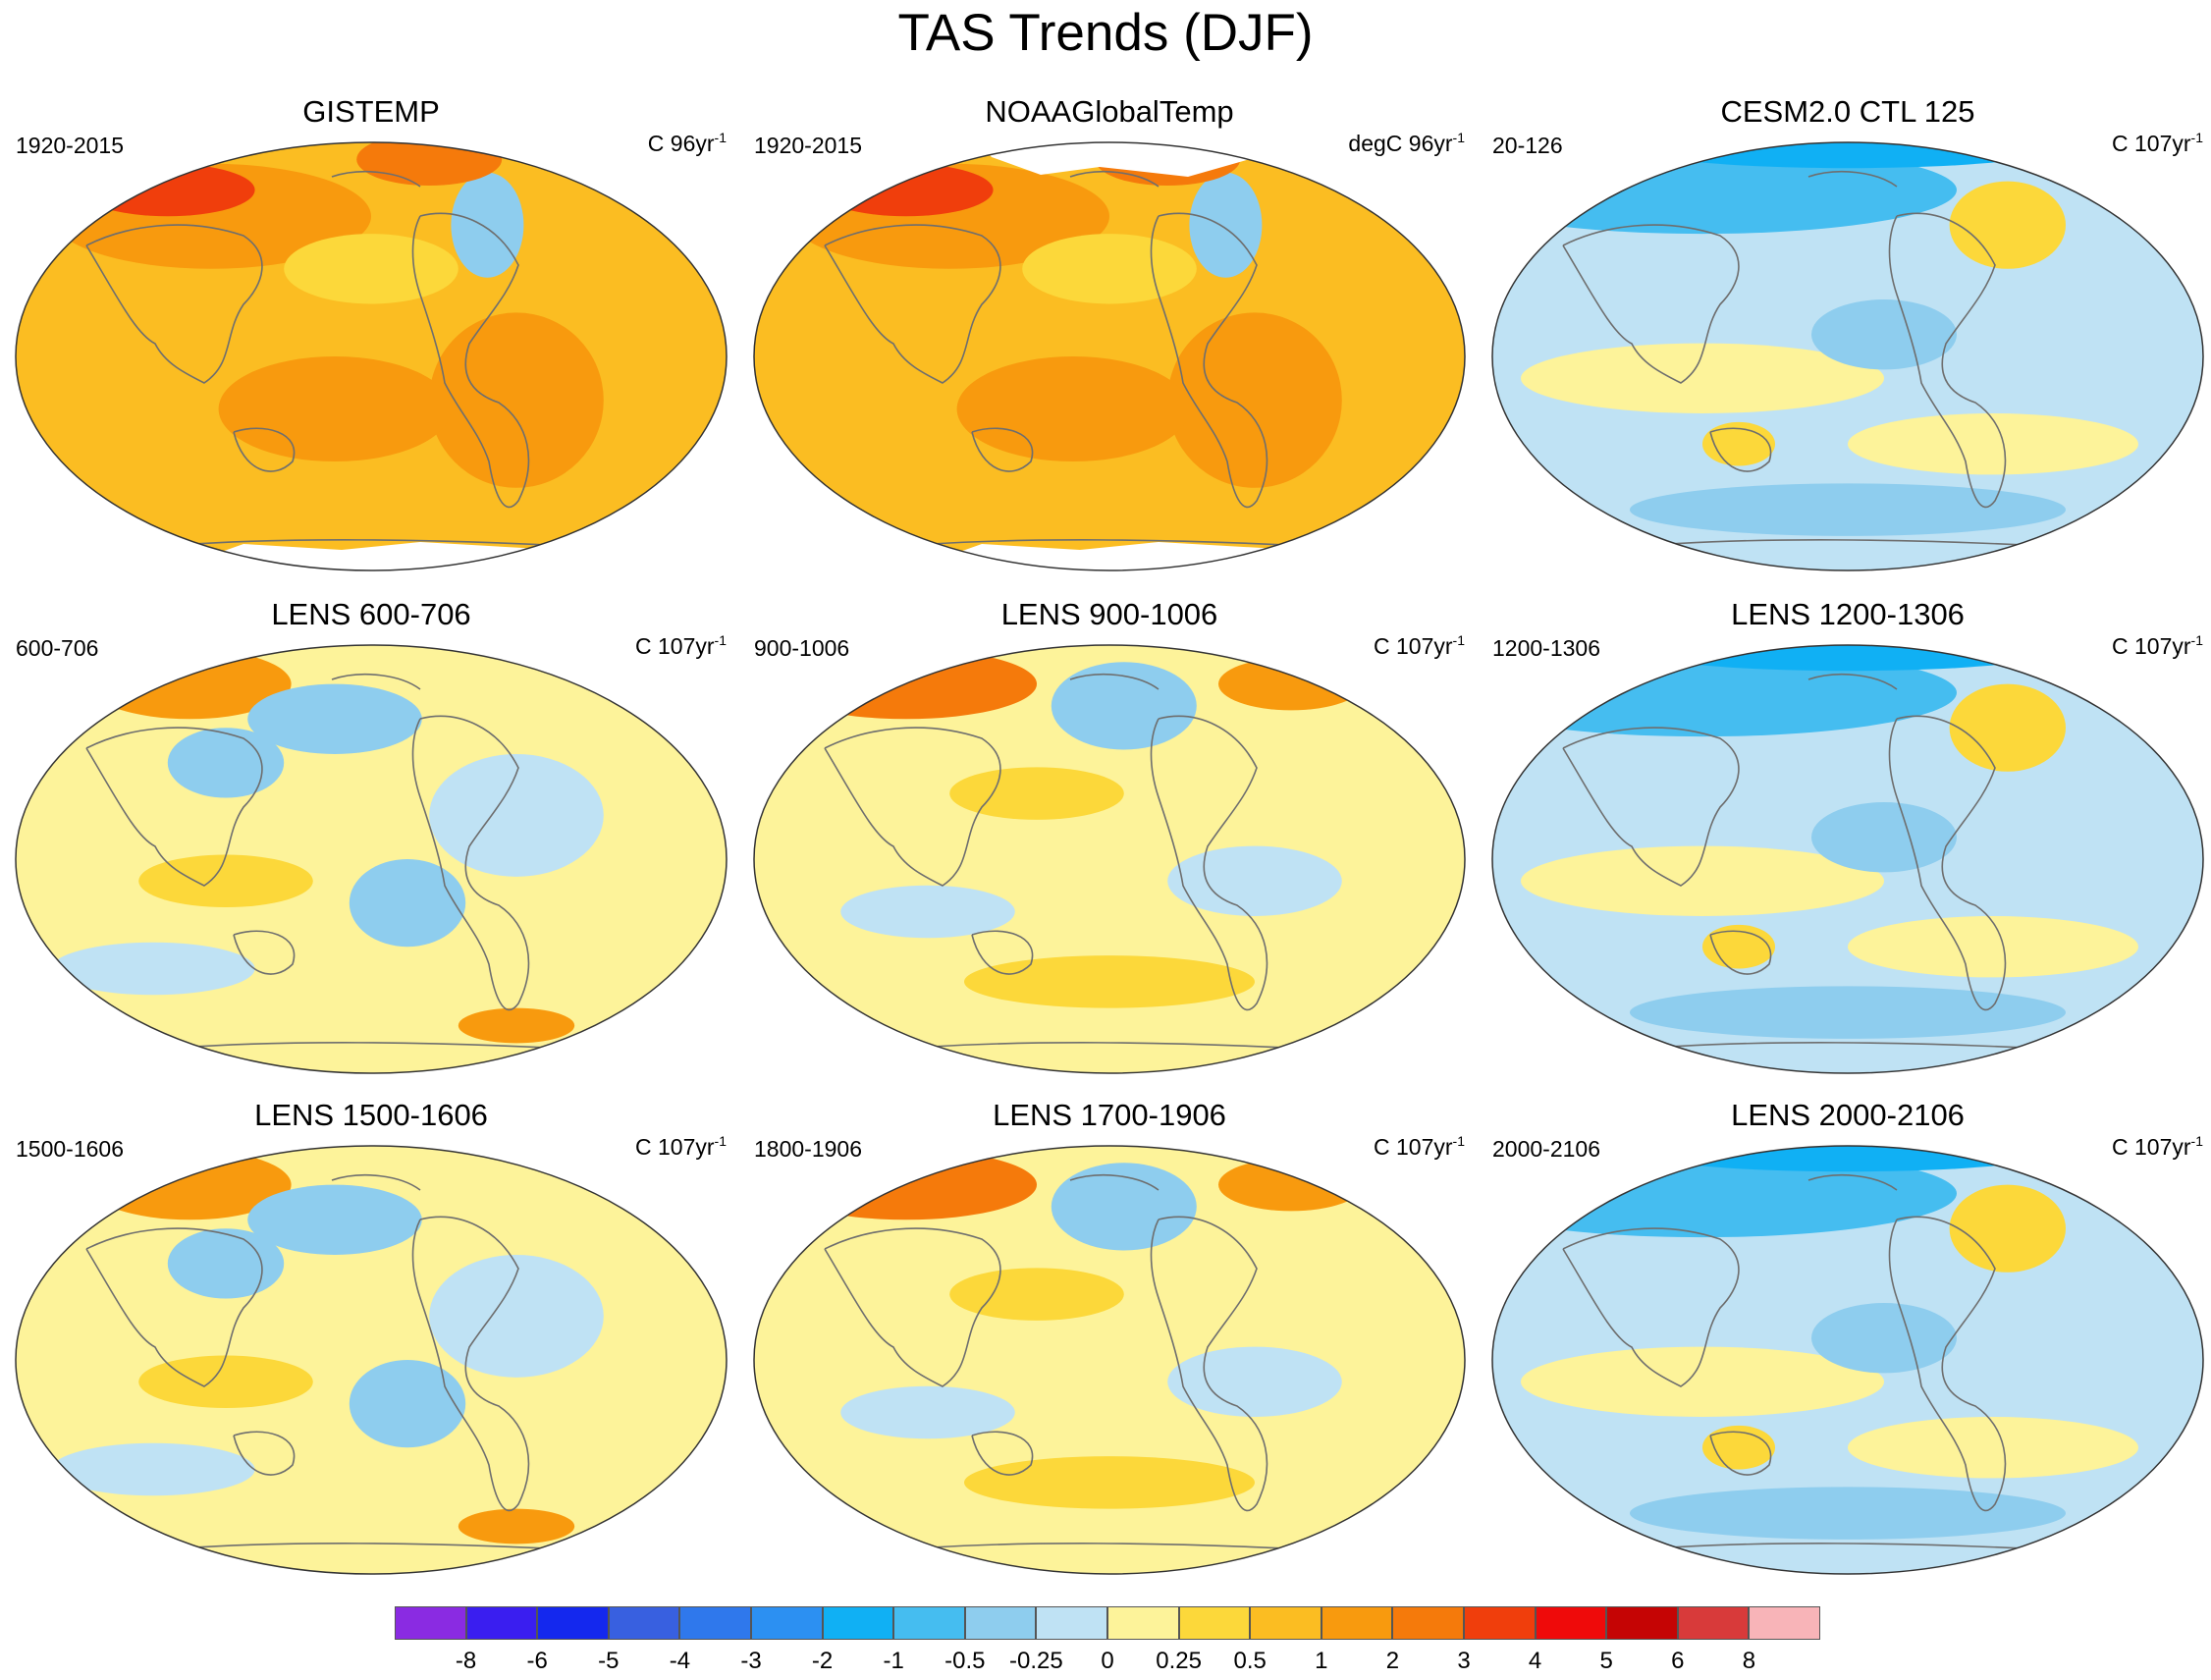  I want to click on map-panel: LENS 600-706 600-706 C 107yr-1, so click(371, 837).